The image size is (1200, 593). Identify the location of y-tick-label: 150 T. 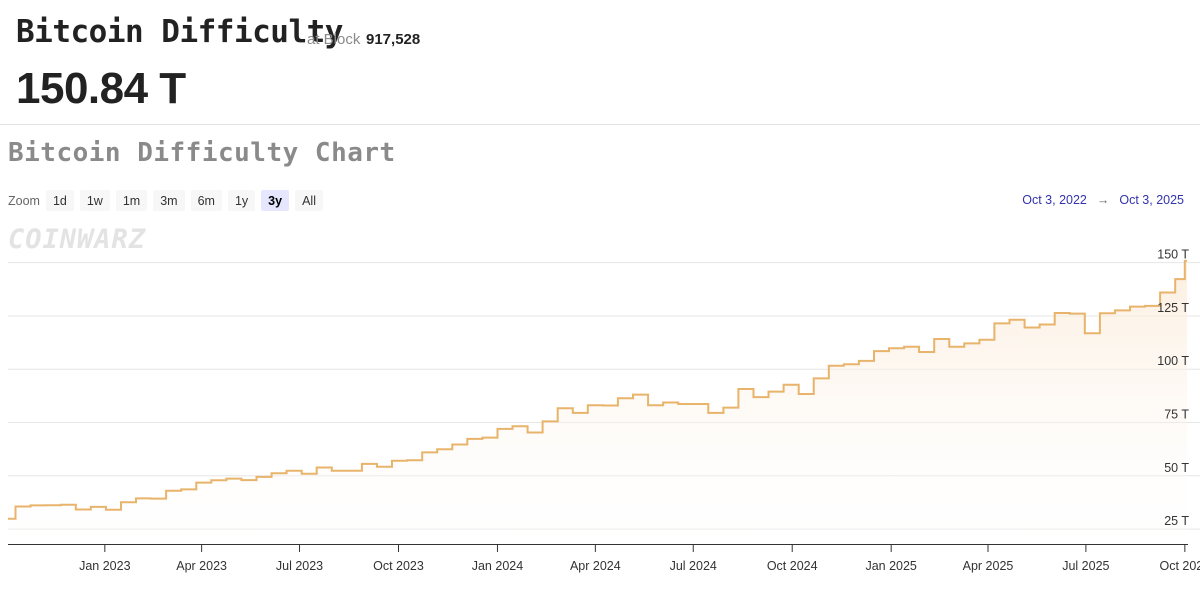
(1173, 255).